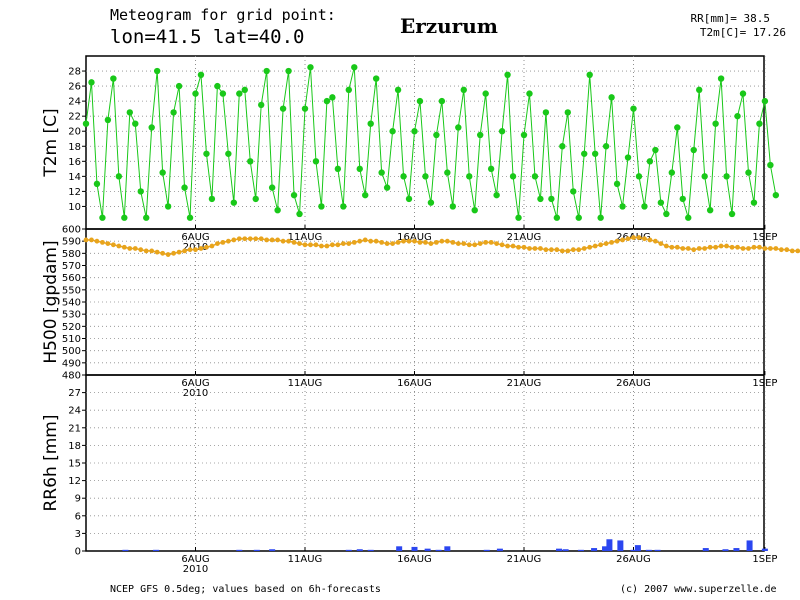  Describe the element at coordinates (51, 142) in the screenshot. I see `y-axis-label-t2m: T2m [C]` at that location.